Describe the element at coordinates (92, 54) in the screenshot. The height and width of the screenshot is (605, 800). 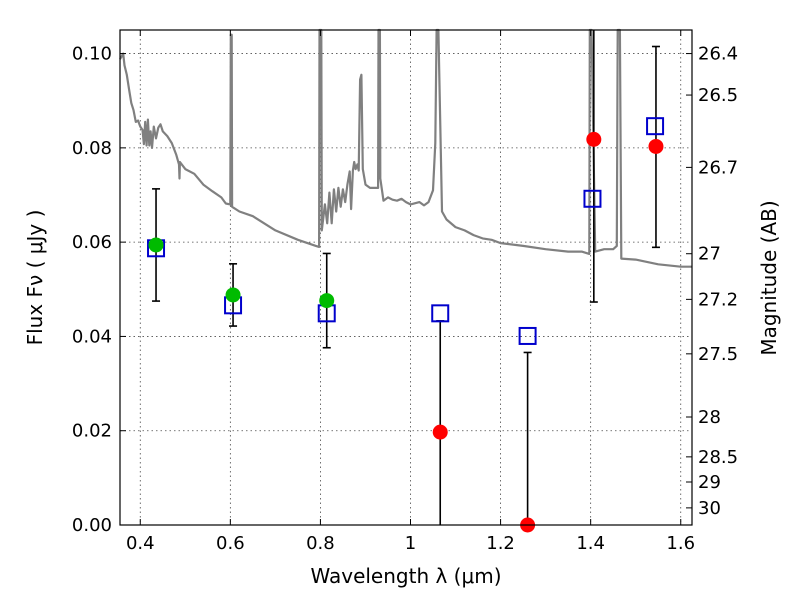
I see `y-tick-label: 0.10` at that location.